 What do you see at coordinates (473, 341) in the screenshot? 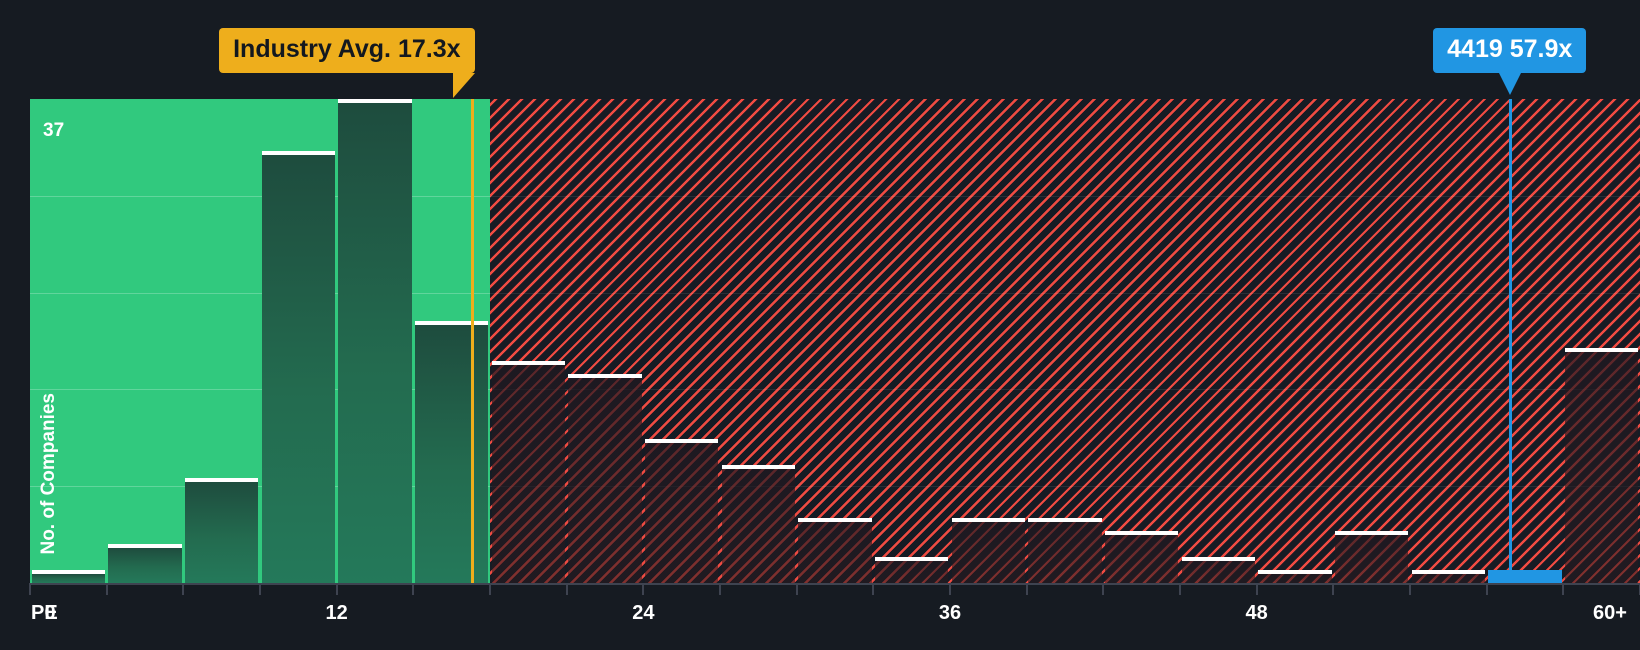
I see `industry-average-reference-line` at bounding box center [473, 341].